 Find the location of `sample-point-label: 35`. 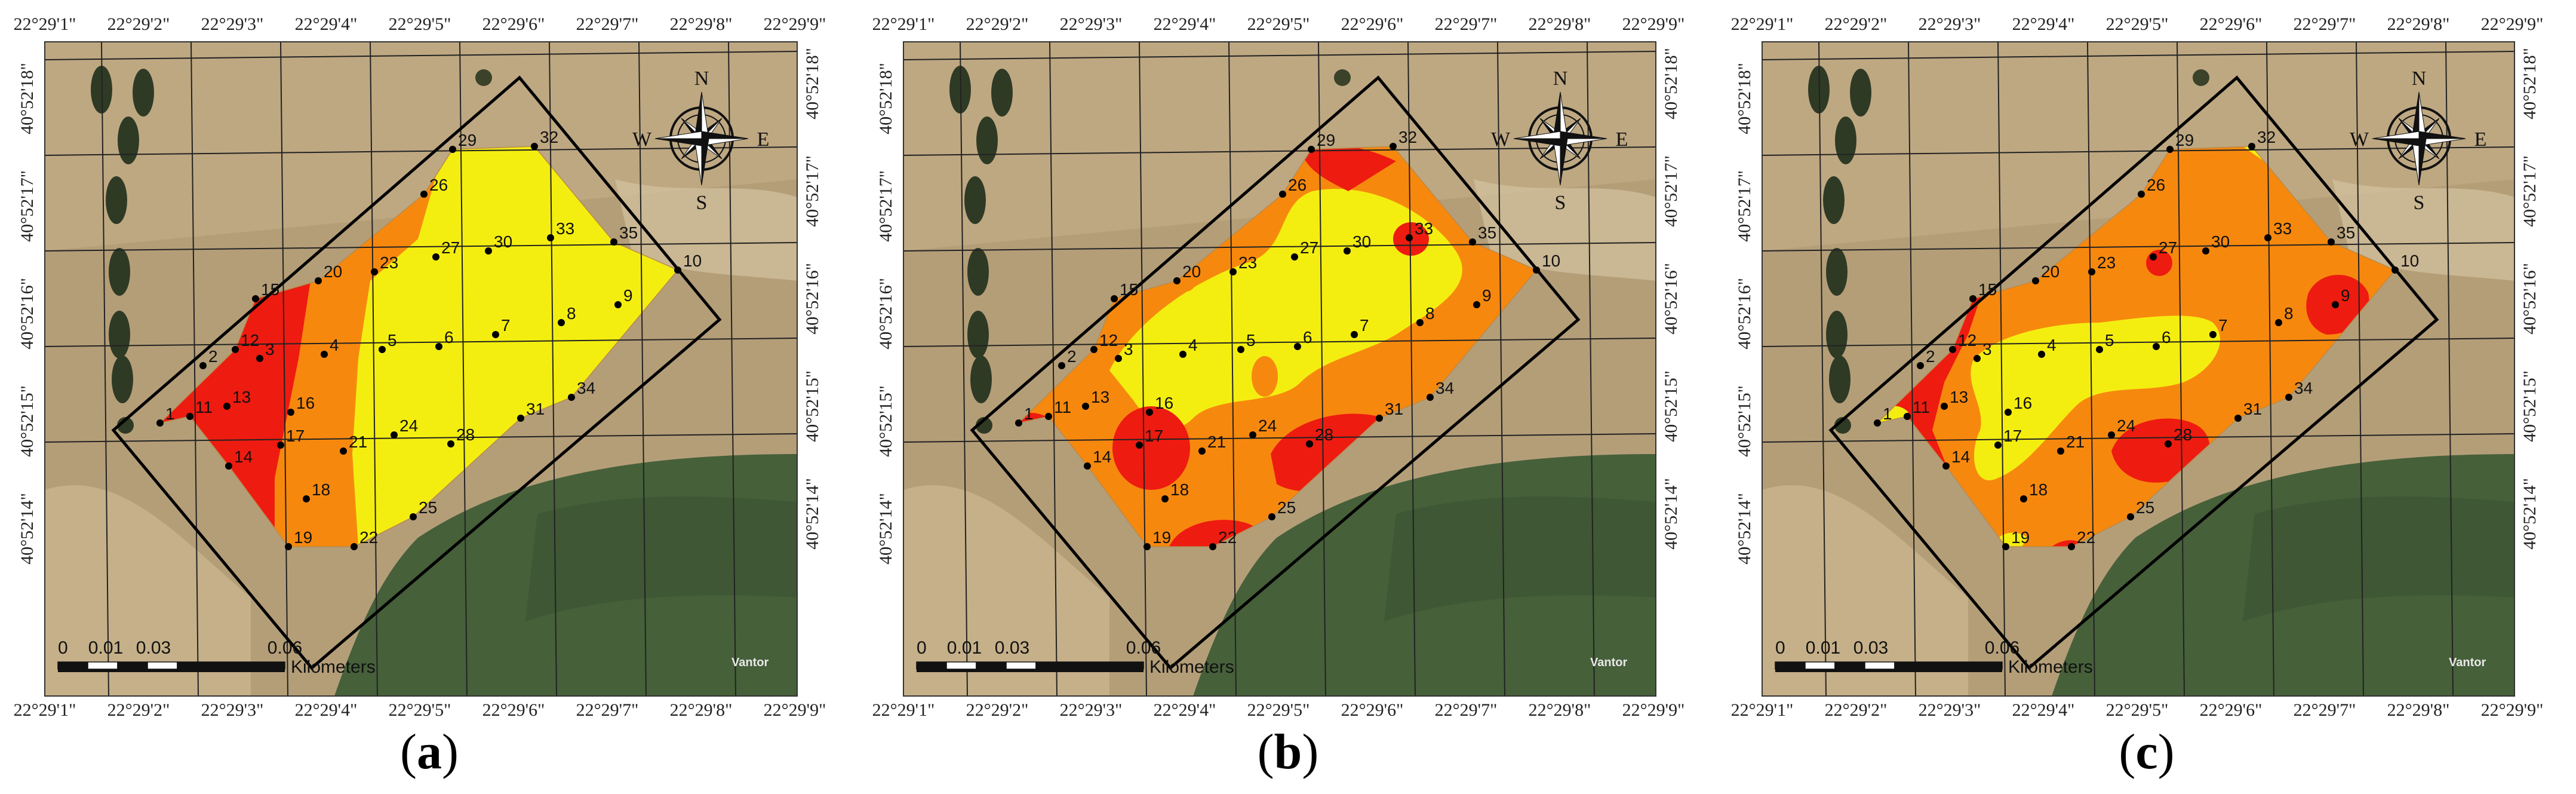

sample-point-label: 35 is located at coordinates (2346, 232).